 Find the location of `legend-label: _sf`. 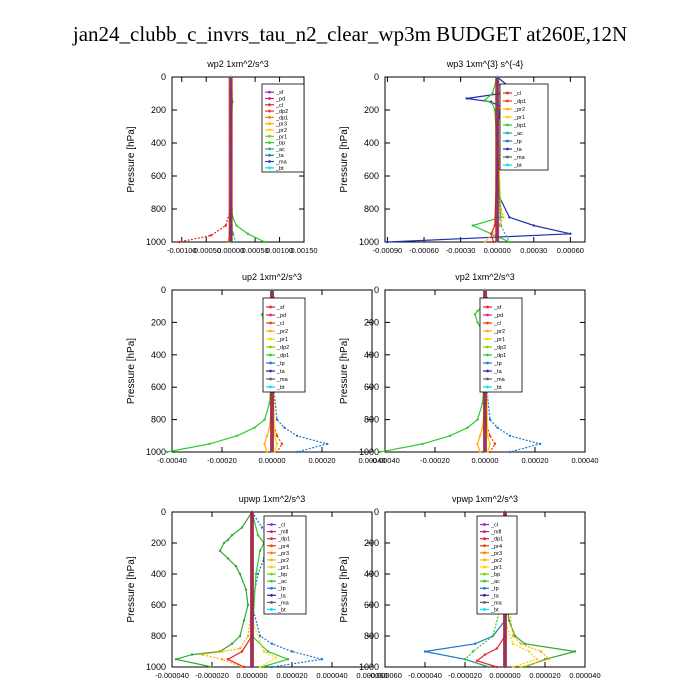

legend-label: _sf is located at coordinates (280, 308).